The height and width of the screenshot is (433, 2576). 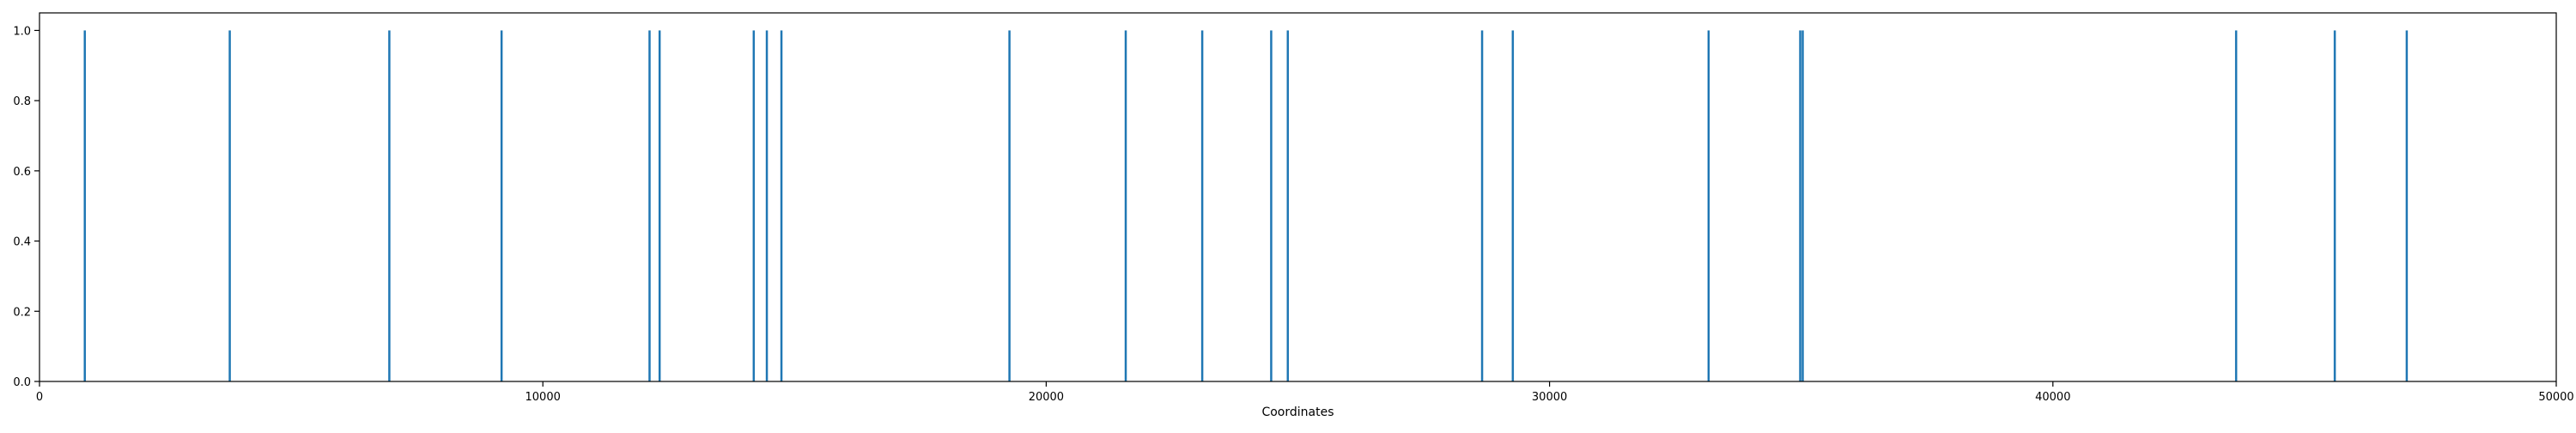 I want to click on y-tick-label-3: 0.6, so click(x=22, y=172).